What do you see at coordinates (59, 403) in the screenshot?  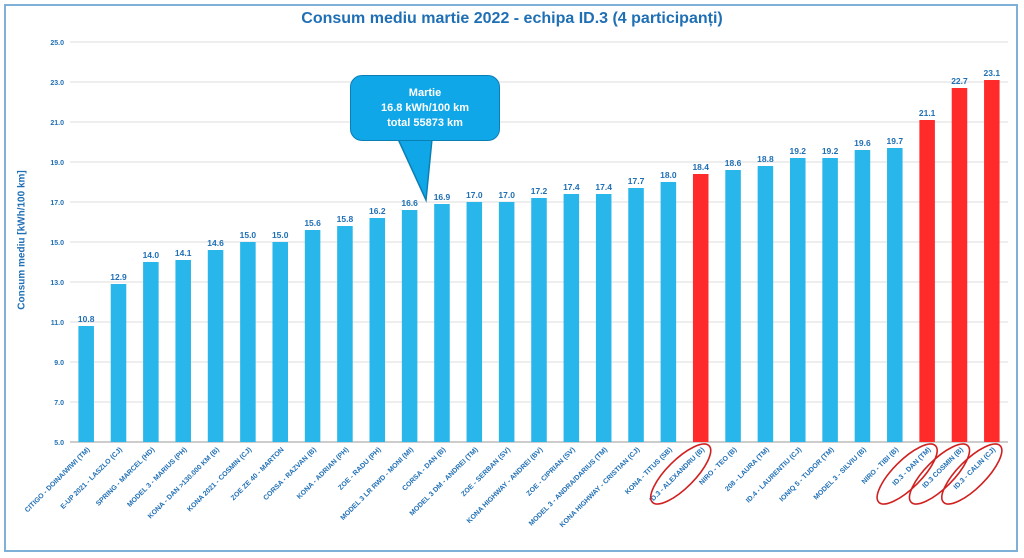 I see `y-tick-label: 7.0` at bounding box center [59, 403].